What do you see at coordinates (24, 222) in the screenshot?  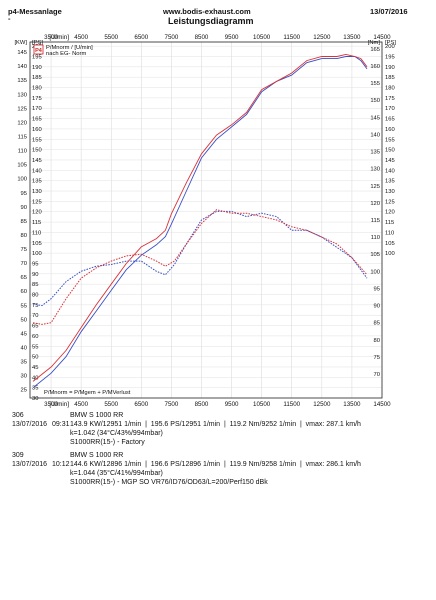 I see `kw-tick-label: 85` at bounding box center [24, 222].